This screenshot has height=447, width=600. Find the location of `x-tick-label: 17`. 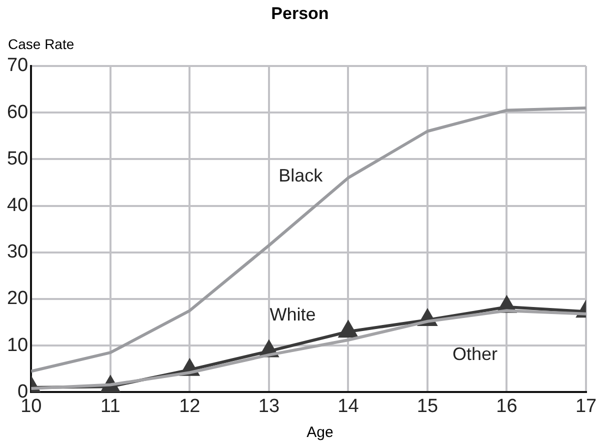

x-tick-label: 17 is located at coordinates (586, 406).